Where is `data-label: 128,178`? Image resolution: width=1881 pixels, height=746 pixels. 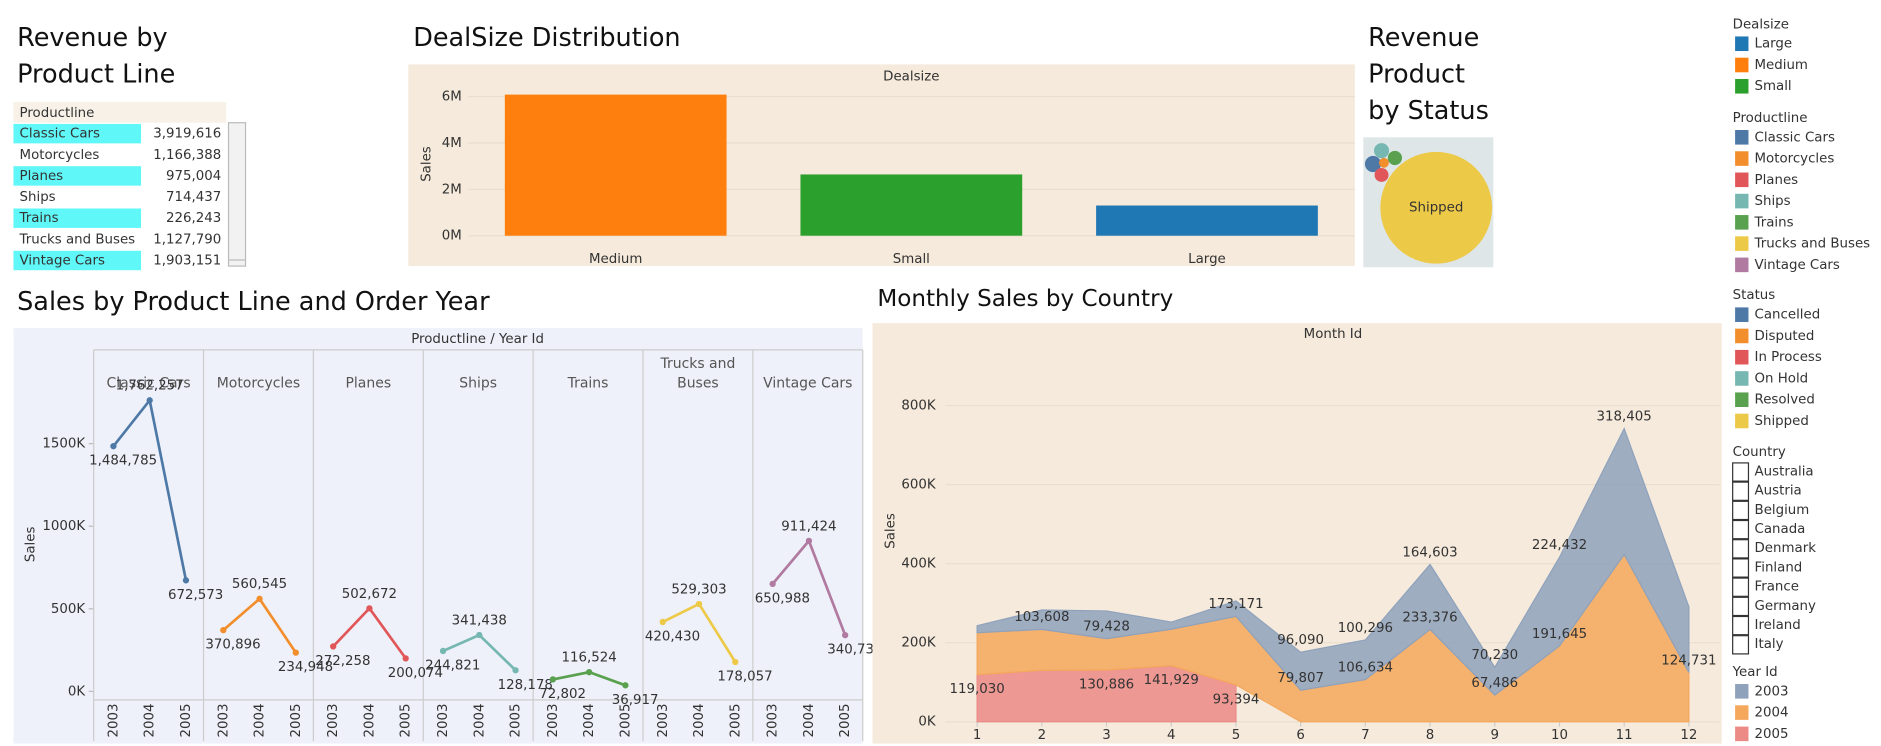
data-label: 128,178 is located at coordinates (525, 685).